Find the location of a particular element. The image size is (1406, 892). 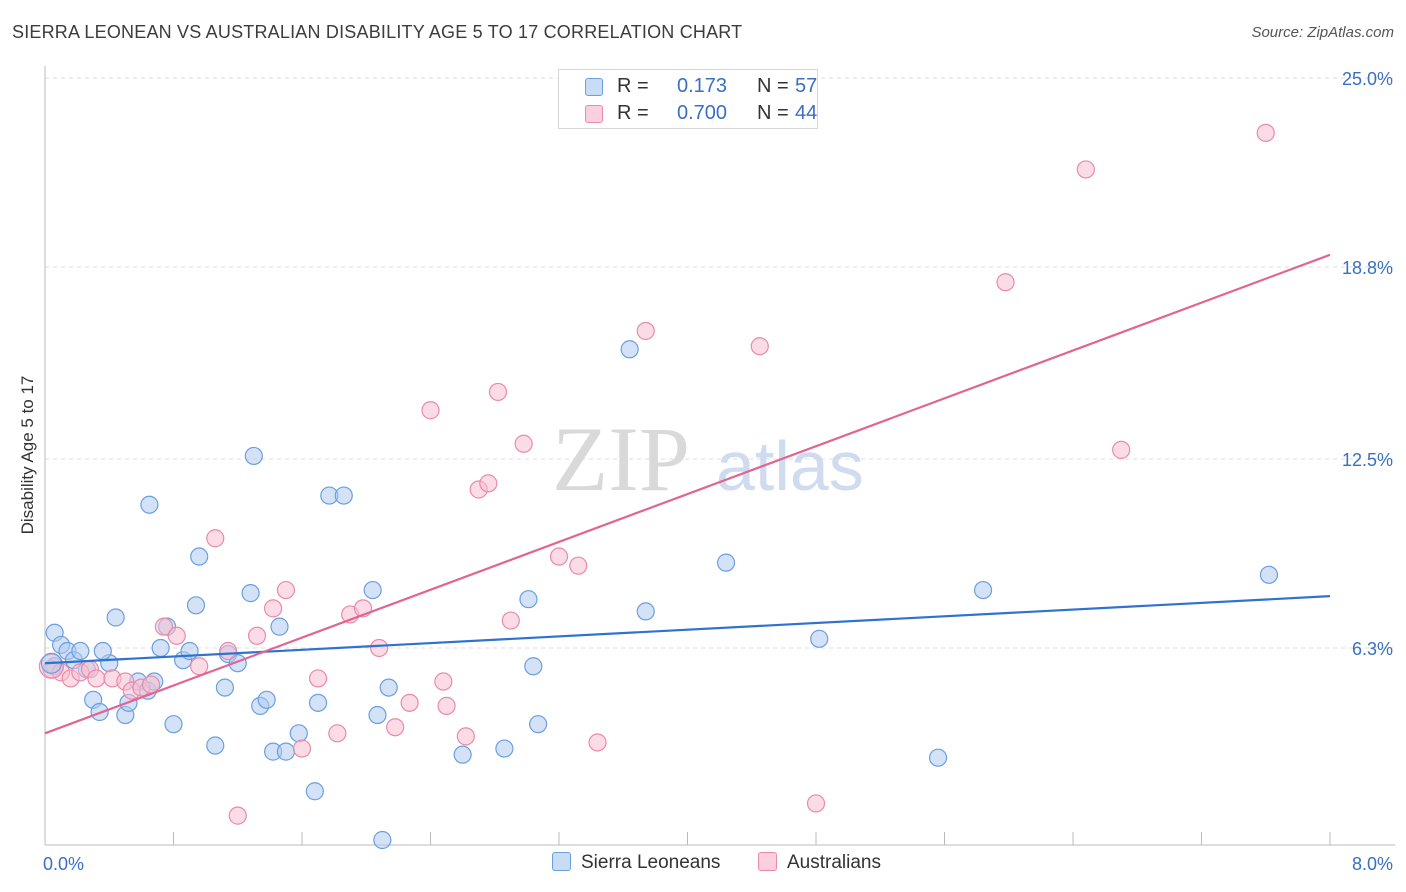

bottom-legend-australians: Australians is located at coordinates (819, 863).